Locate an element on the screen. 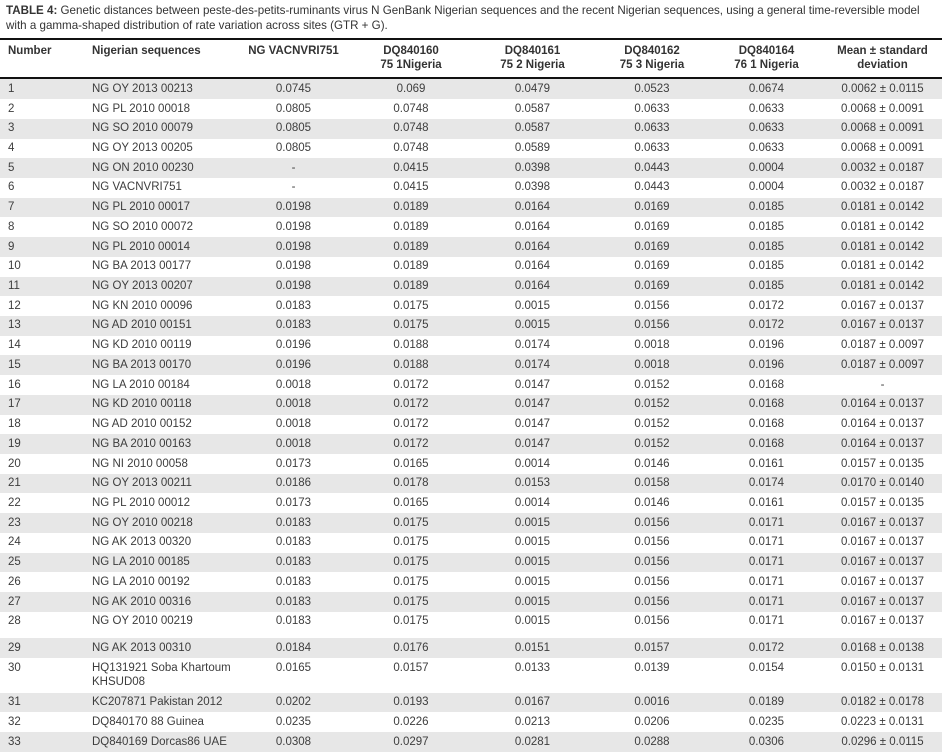 The height and width of the screenshot is (752, 942). cell-number: 15 is located at coordinates (14, 364).